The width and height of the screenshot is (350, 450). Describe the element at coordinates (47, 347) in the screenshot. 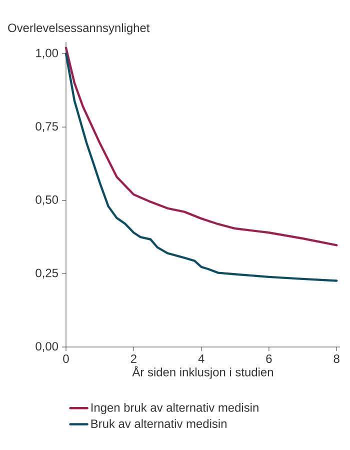

I see `y-tick-label: 0,00` at that location.